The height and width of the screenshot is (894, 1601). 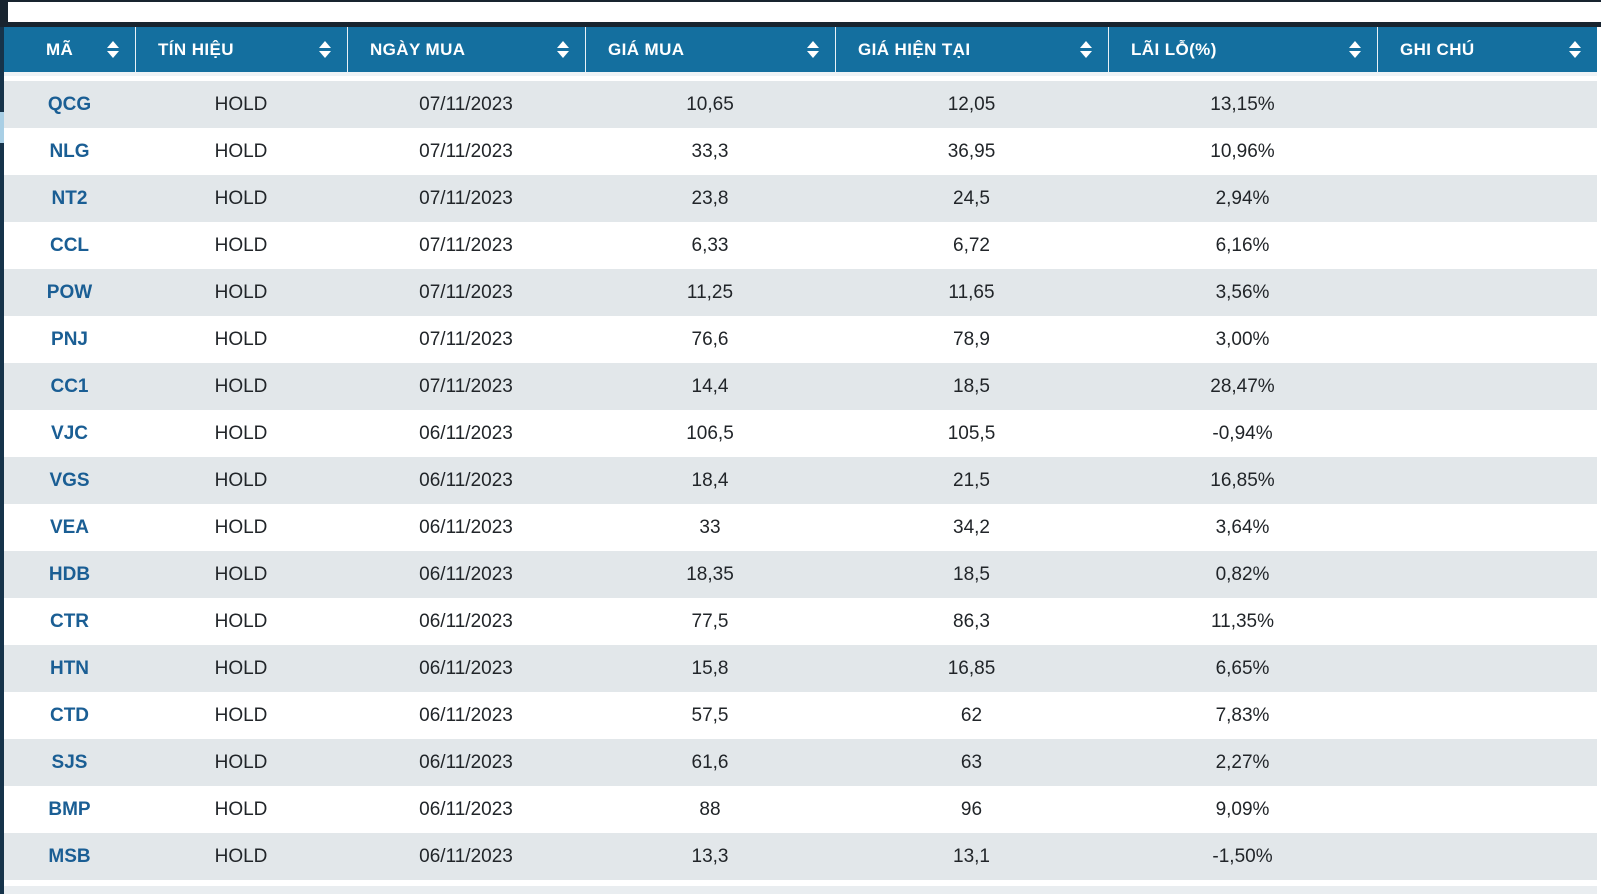 I want to click on cell-buy-price: 88, so click(x=710, y=809).